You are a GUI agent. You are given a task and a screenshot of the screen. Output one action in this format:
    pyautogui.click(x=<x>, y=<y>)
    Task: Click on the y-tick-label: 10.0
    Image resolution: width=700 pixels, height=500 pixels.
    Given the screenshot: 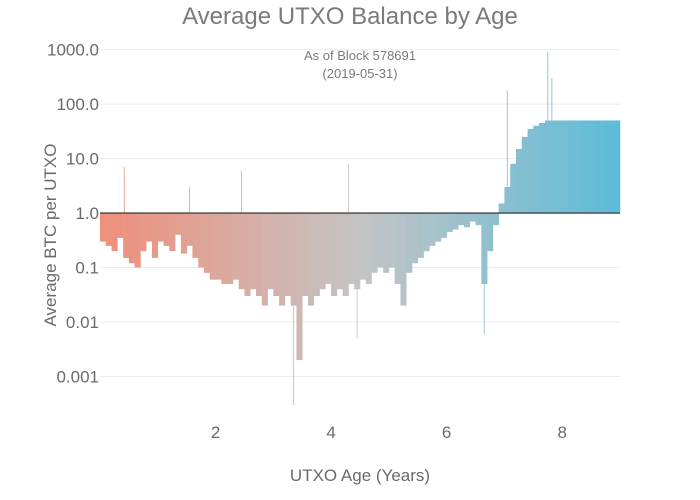 What is the action you would take?
    pyautogui.click(x=82, y=159)
    